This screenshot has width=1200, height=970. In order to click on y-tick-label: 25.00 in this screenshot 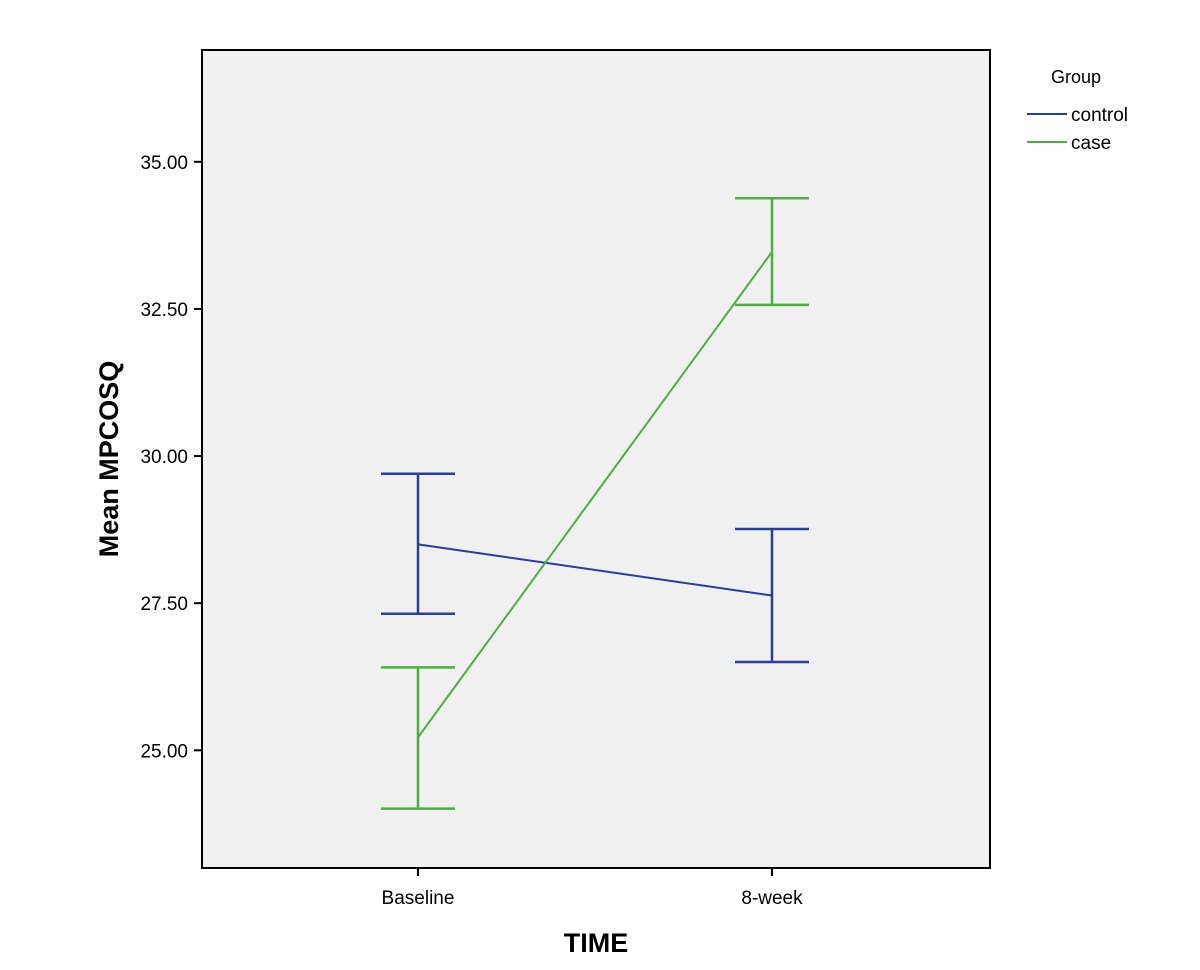, I will do `click(164, 751)`.